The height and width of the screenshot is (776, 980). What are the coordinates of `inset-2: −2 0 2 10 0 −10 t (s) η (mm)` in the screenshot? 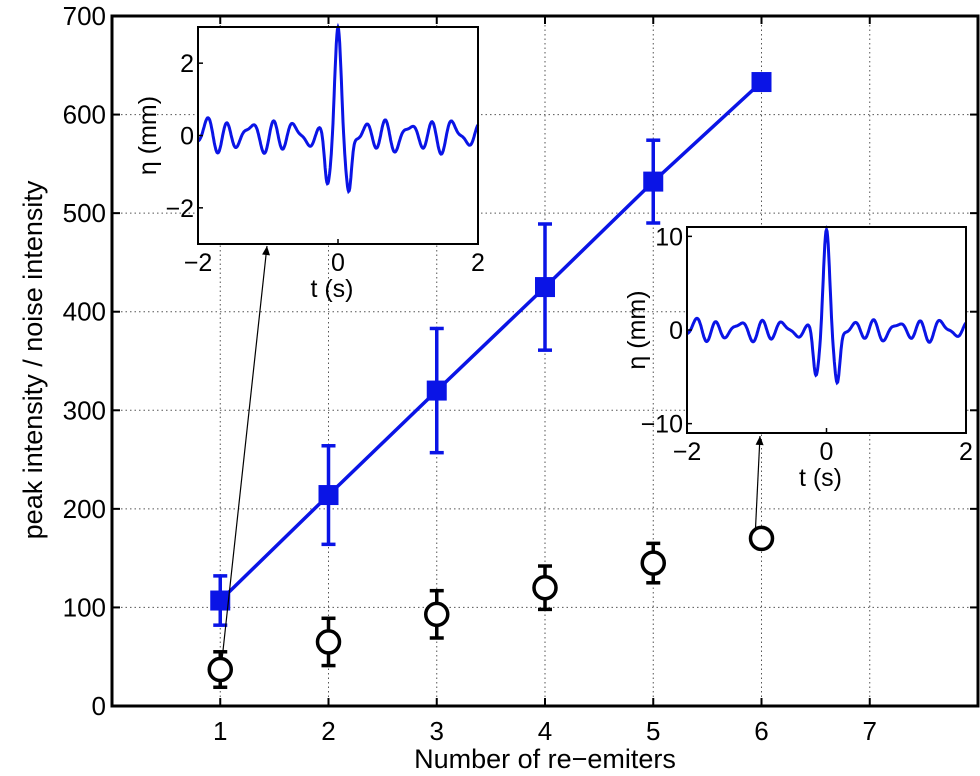 It's located at (798, 357).